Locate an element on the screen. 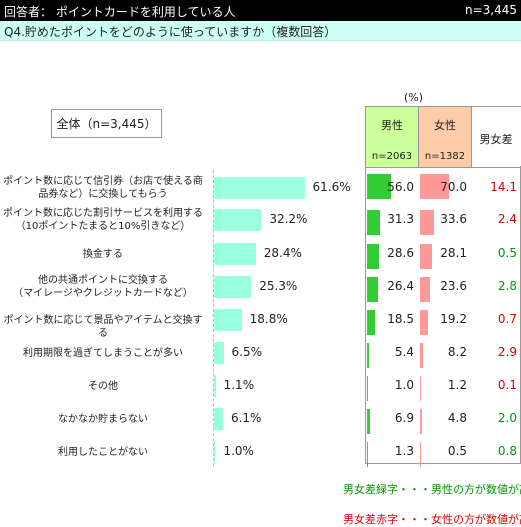 This screenshot has height=527, width=521. category-label: ポイント数に応じて景品やアイテムと交換する is located at coordinates (103, 327).